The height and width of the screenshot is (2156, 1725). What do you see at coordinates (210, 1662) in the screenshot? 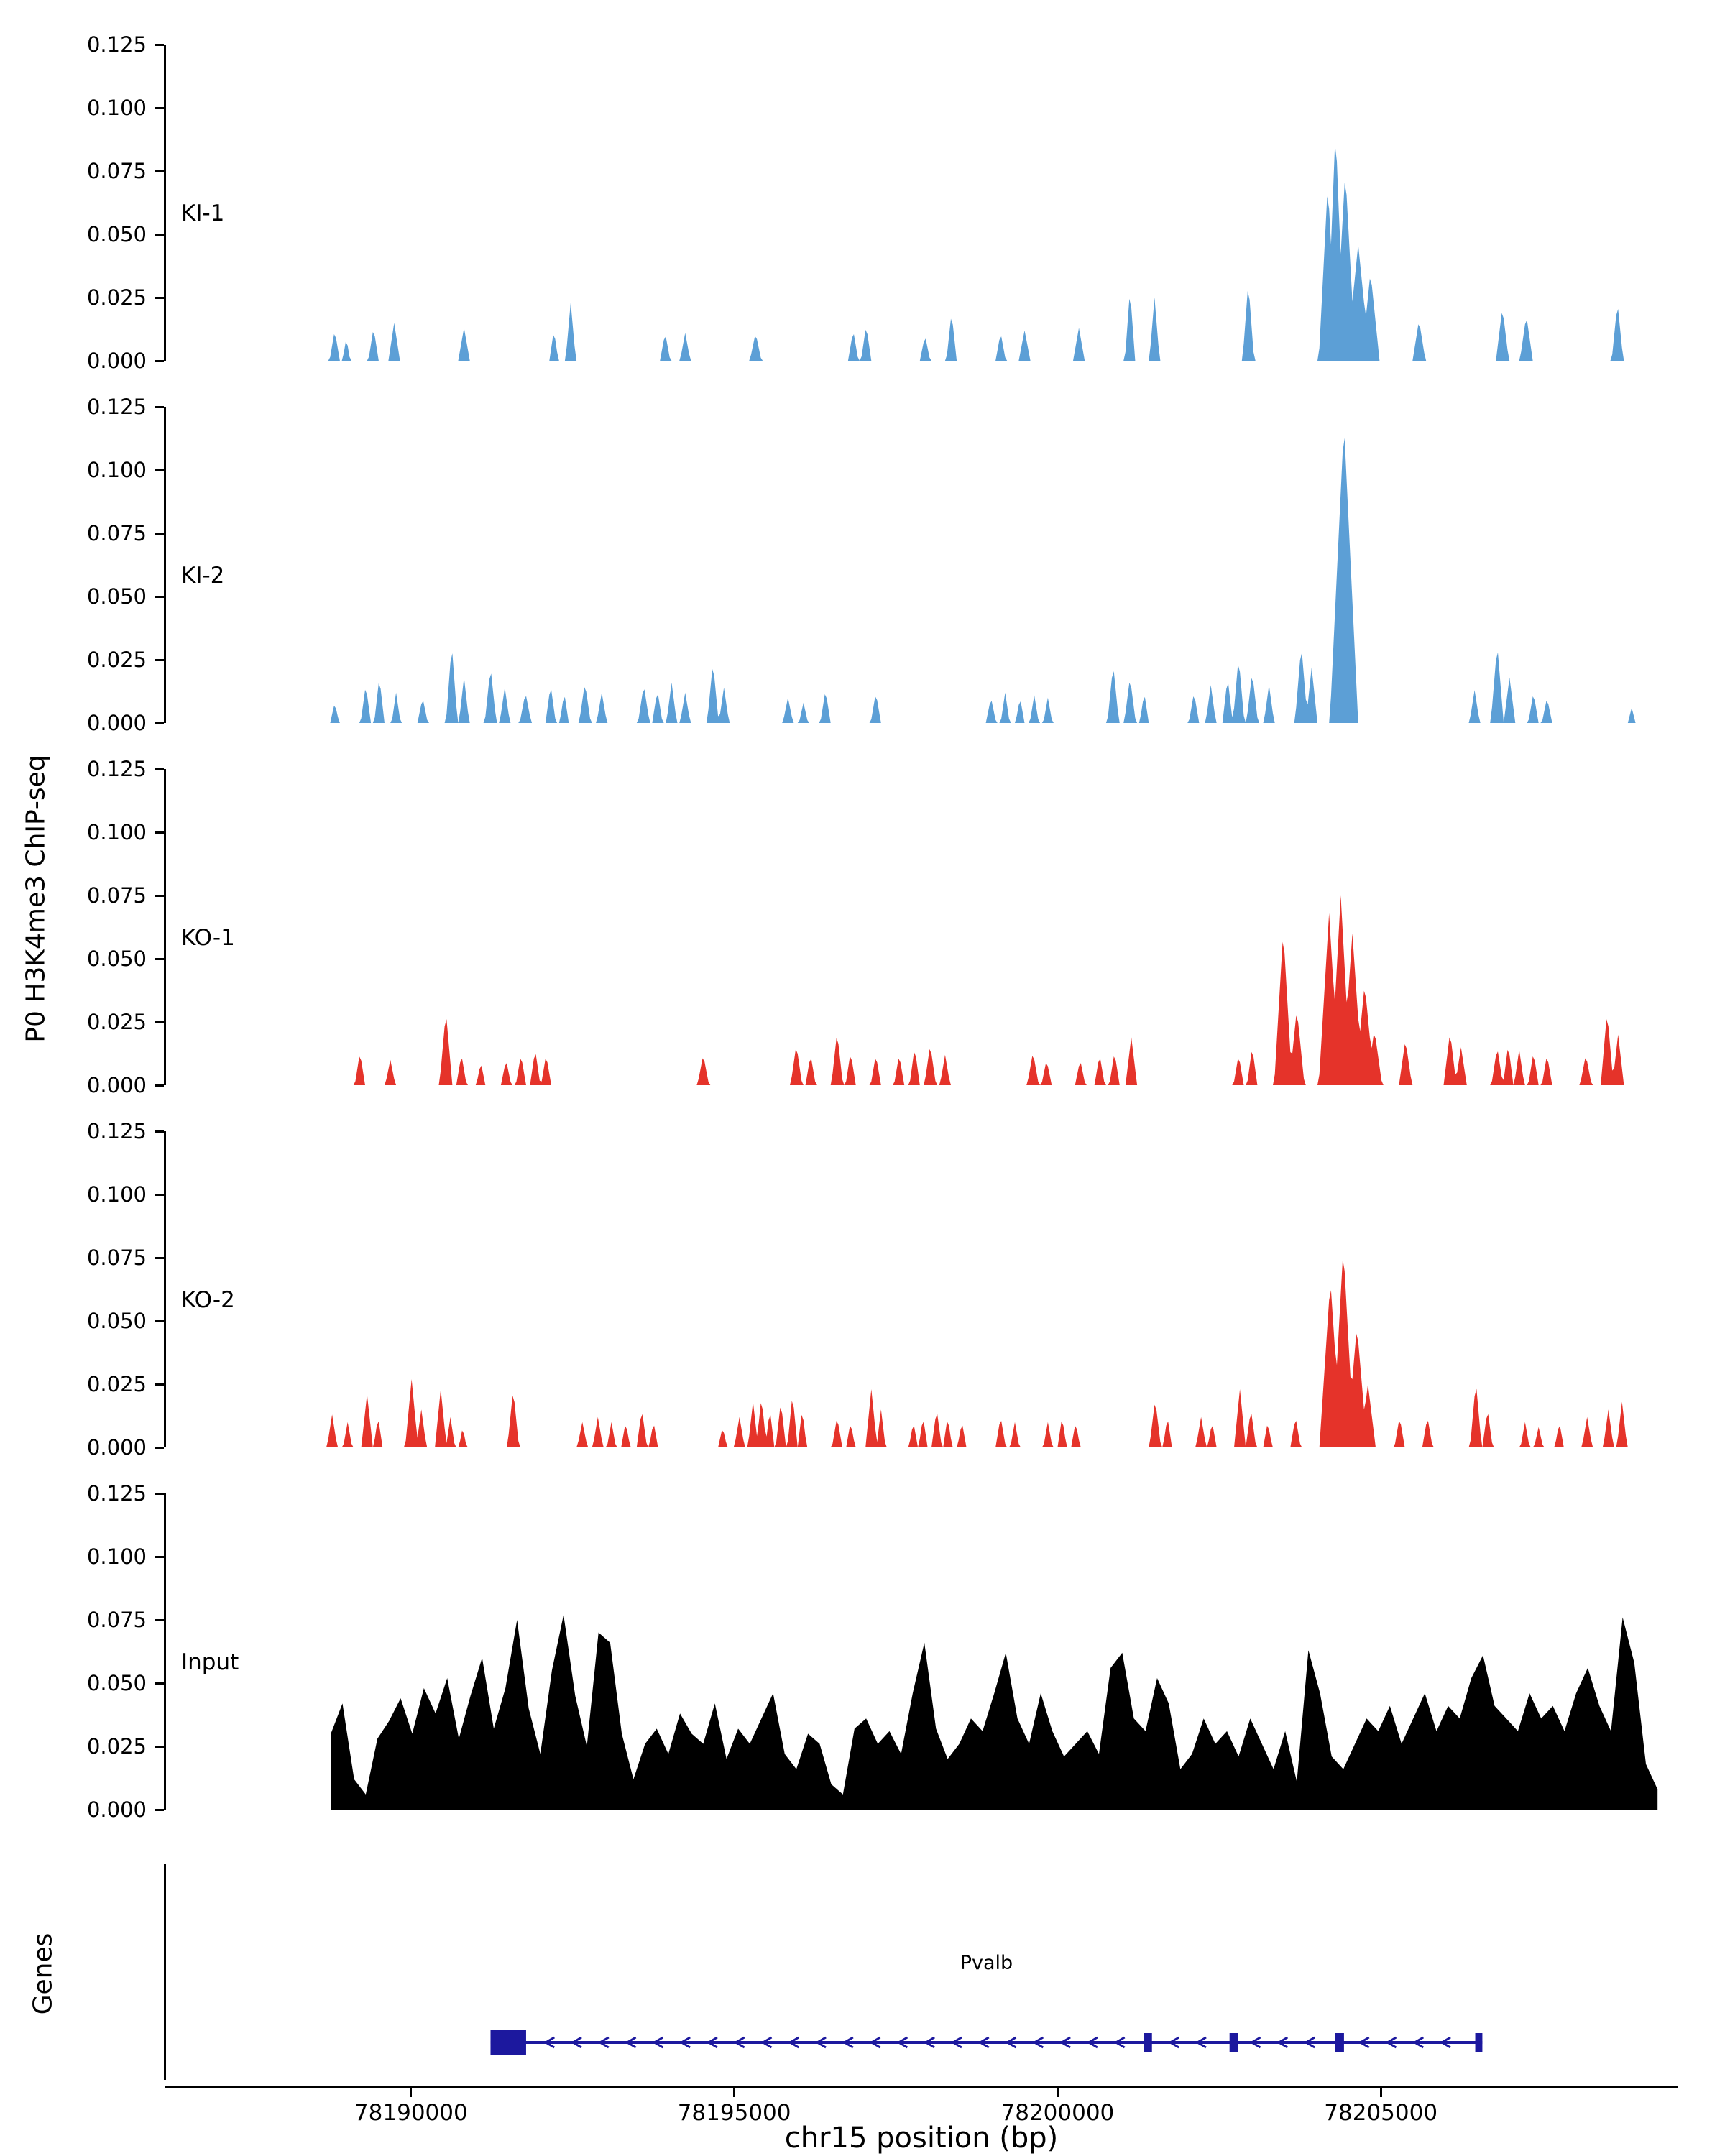
I see `track-label-input: Input` at bounding box center [210, 1662].